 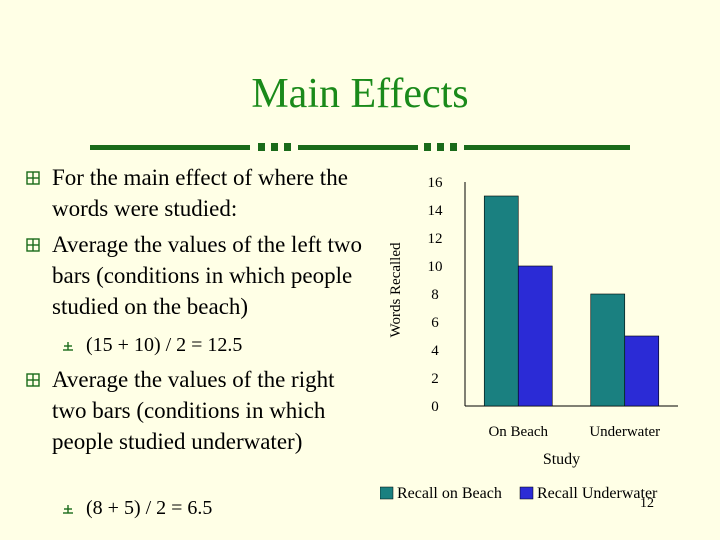 I want to click on slide-title: Main Effects, so click(x=360, y=94).